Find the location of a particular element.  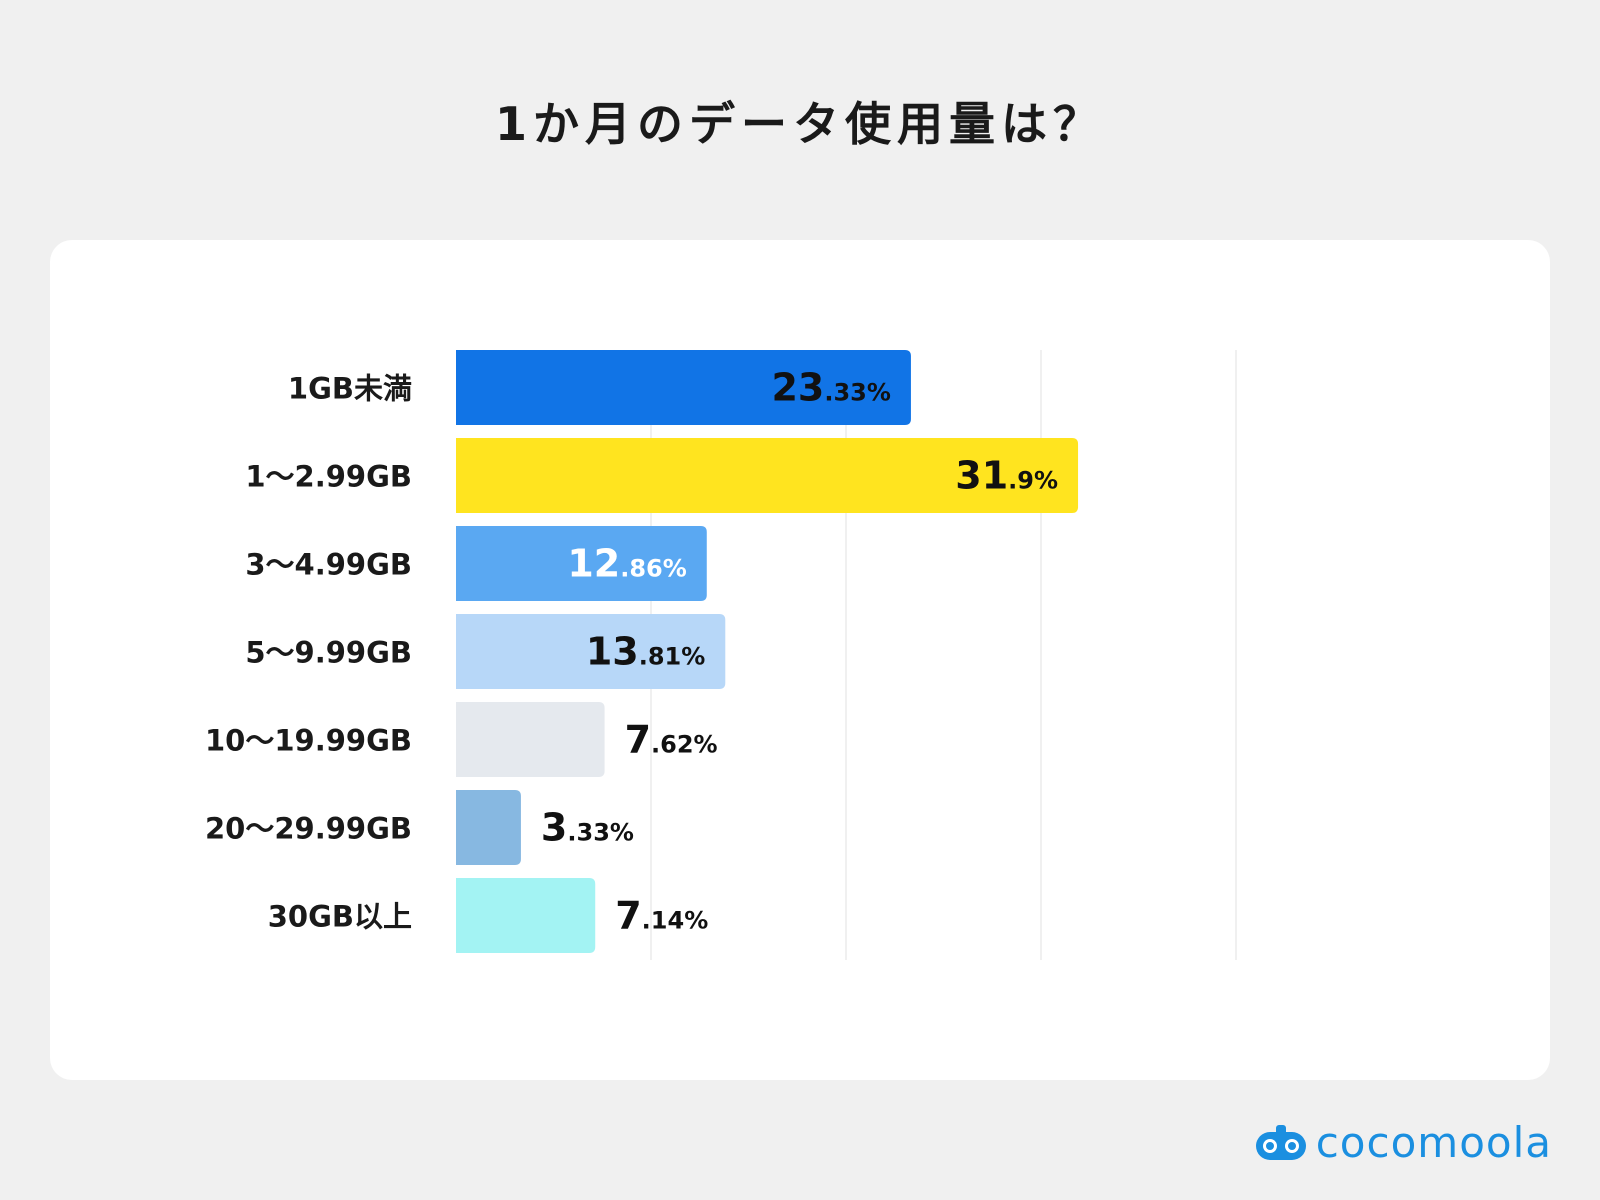

brand-logo: cocomoola is located at coordinates (1403, 1142).